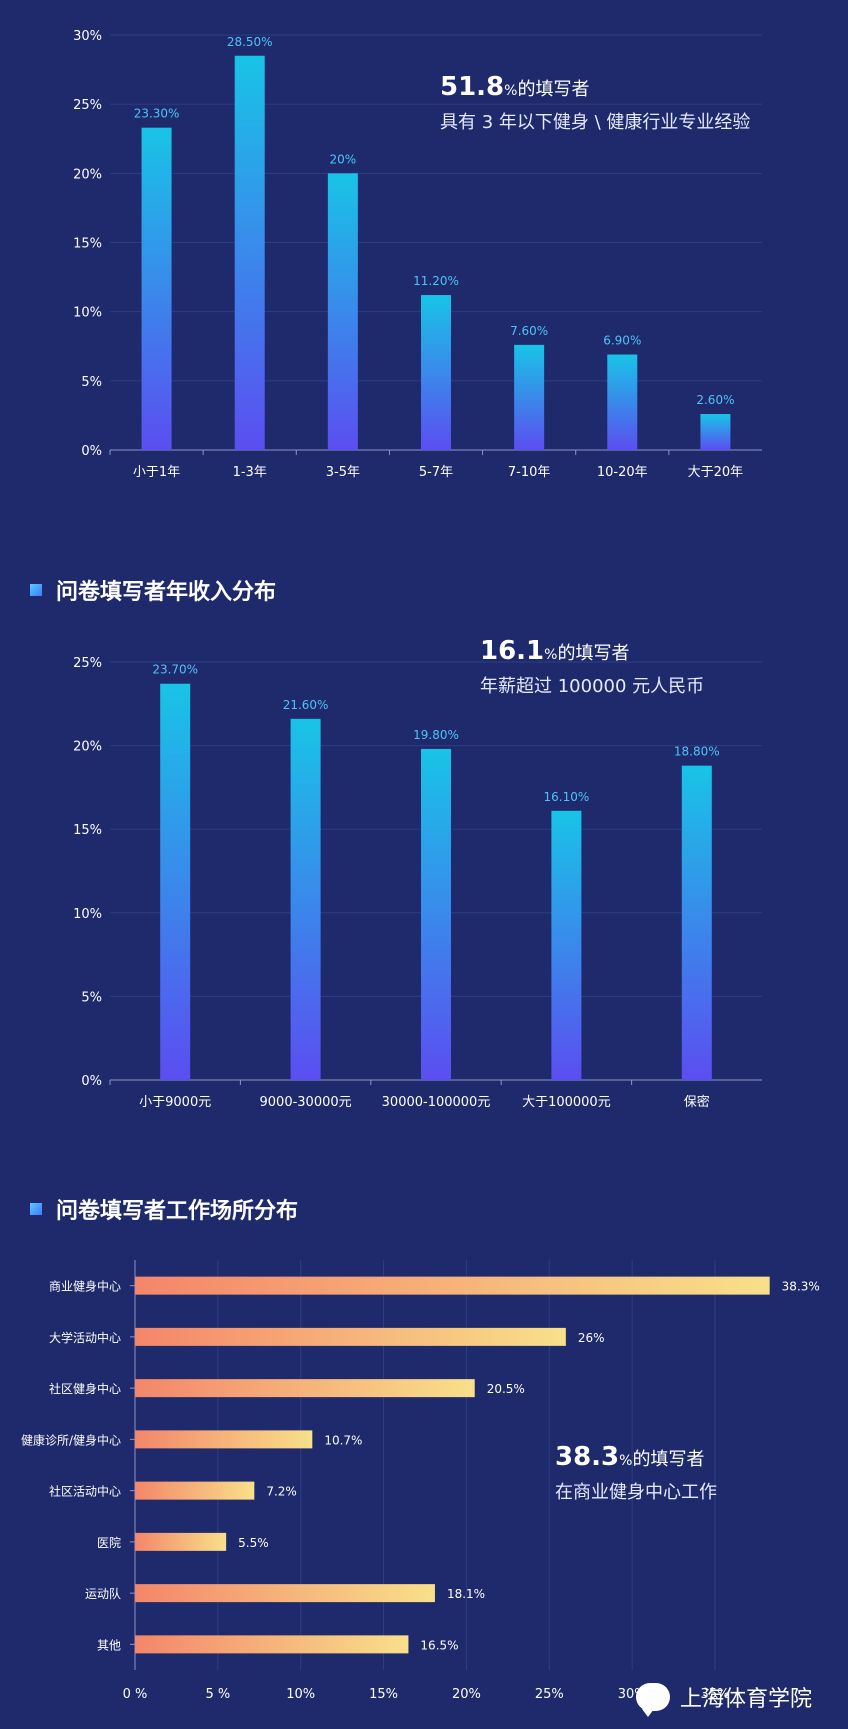 The width and height of the screenshot is (848, 1729). What do you see at coordinates (109, 1645) in the screenshot?
I see `y-tick-label: 其他` at bounding box center [109, 1645].